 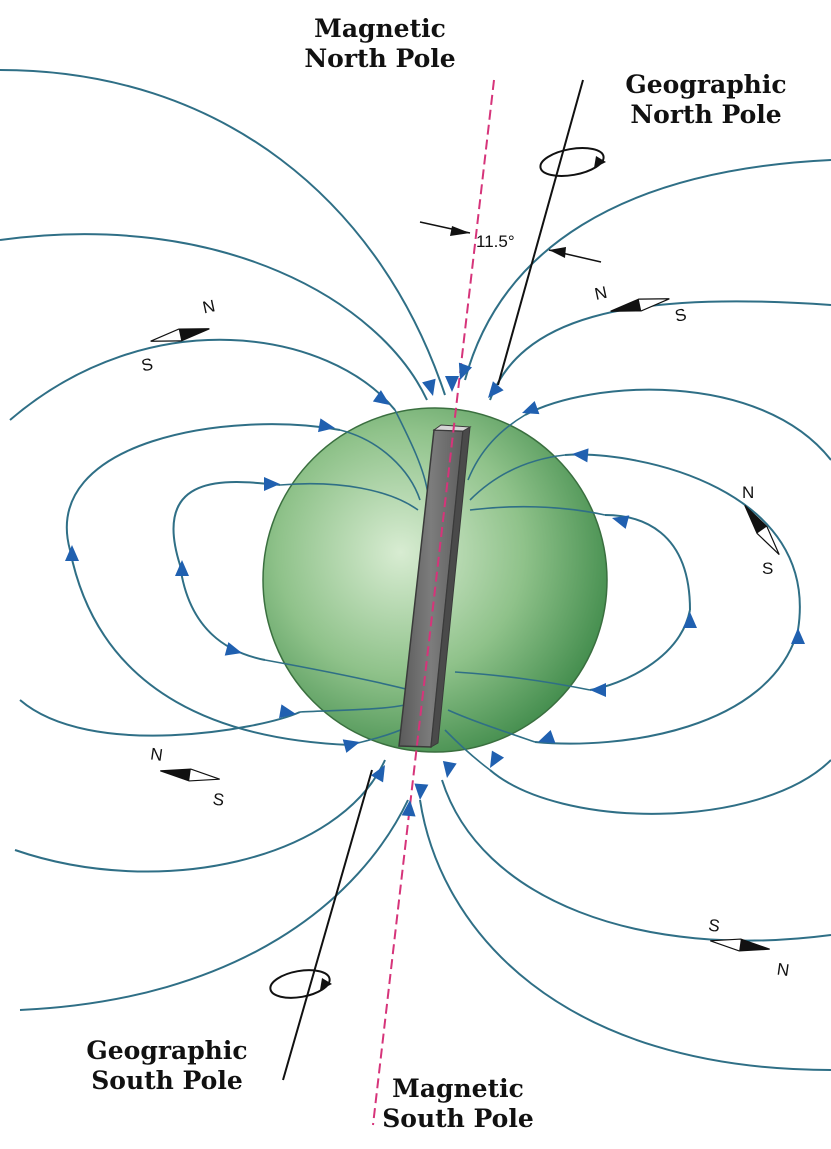 I want to click on angle-indicator: 11.5°, so click(x=510, y=242).